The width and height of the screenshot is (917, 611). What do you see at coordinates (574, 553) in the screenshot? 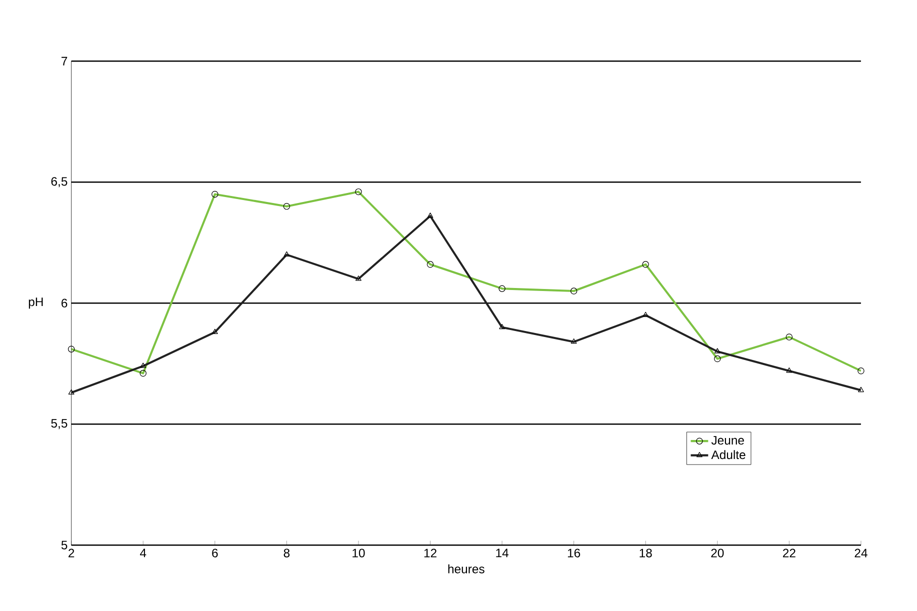
I see `x-tick-label: 16` at bounding box center [574, 553].